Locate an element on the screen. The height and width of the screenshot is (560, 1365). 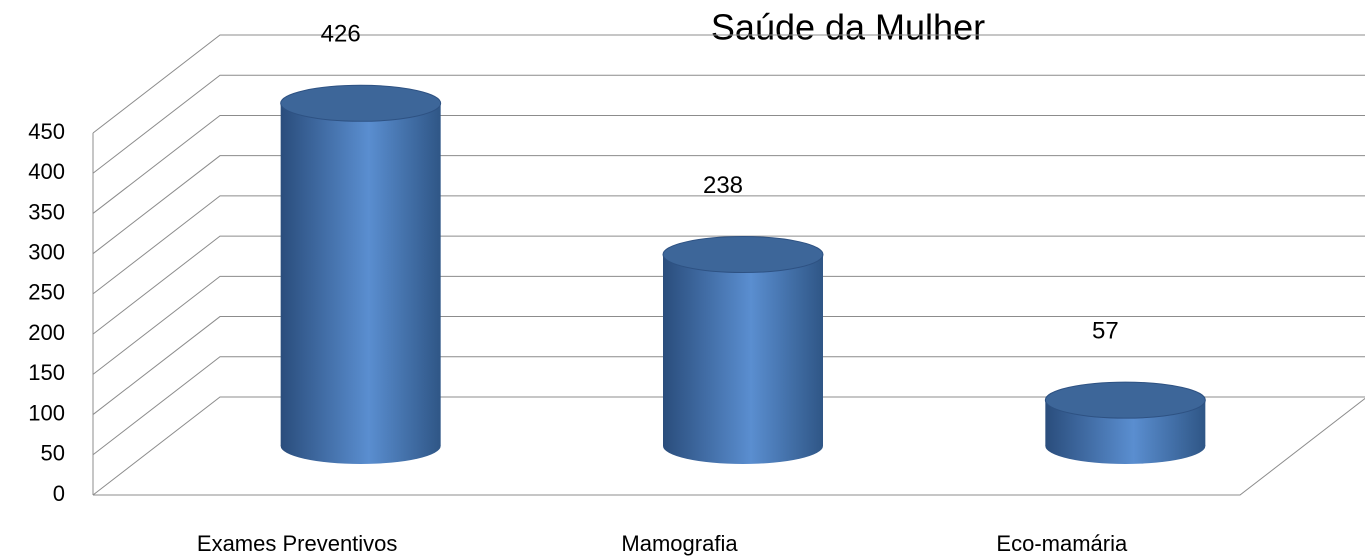
y-tick-label: 450 is located at coordinates (46, 131).